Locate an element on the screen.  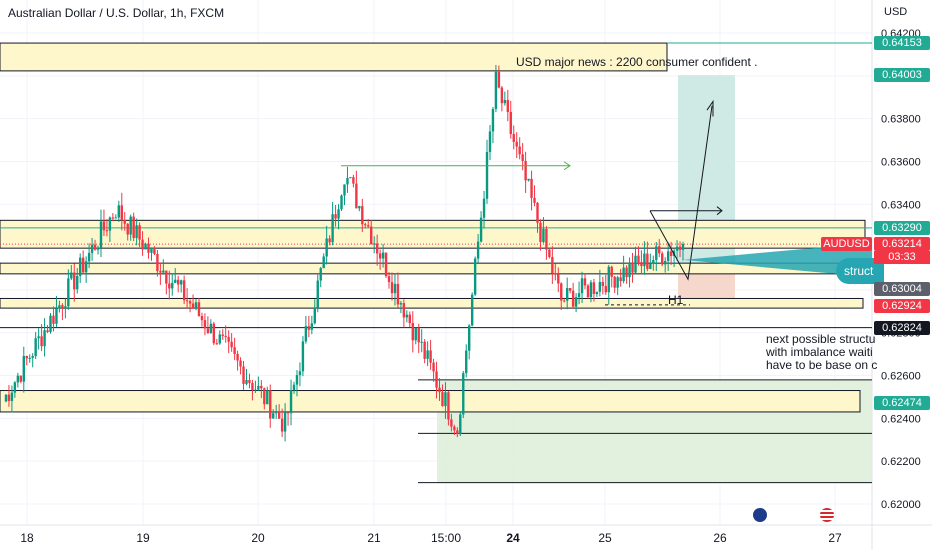
arrow-head is located at coordinates (719, 211).